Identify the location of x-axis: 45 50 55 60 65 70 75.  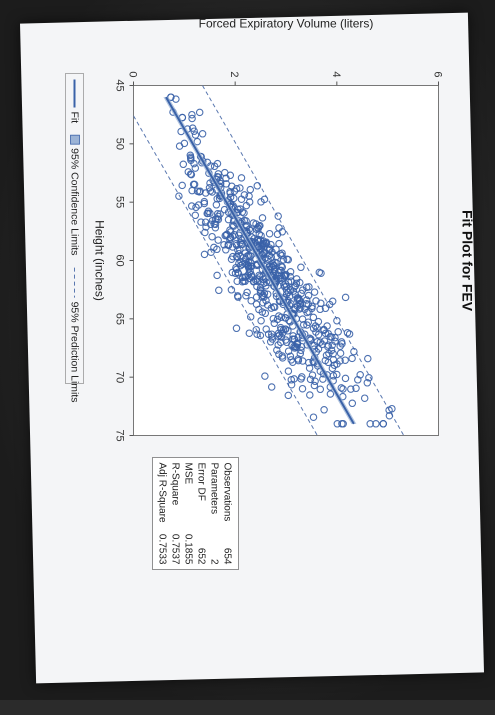
(123, 260).